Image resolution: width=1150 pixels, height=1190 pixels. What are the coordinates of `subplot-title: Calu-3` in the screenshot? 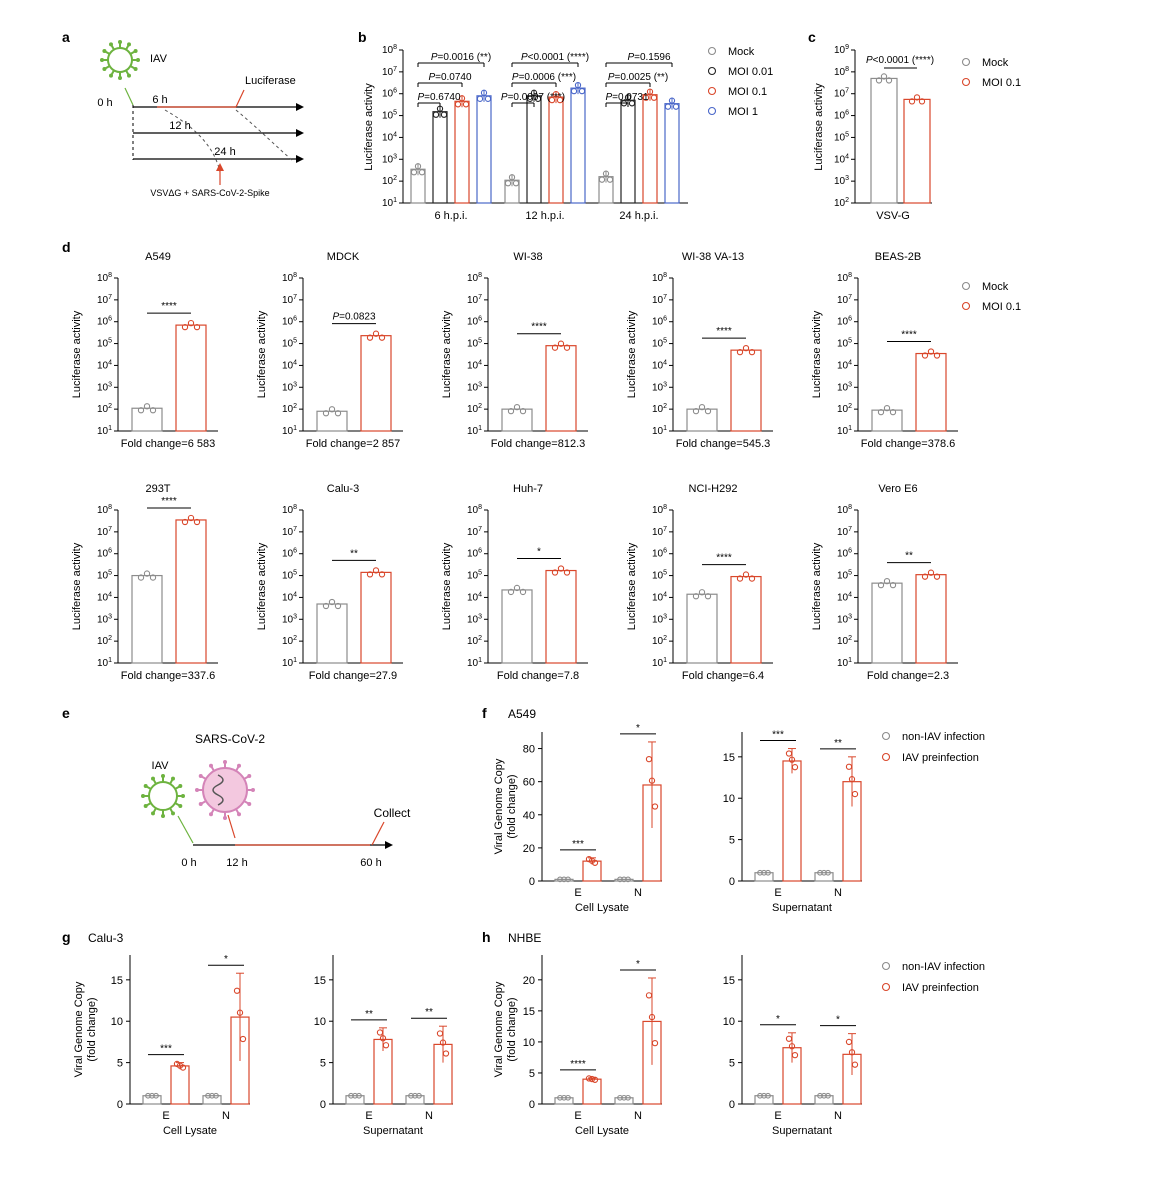 It's located at (343, 489).